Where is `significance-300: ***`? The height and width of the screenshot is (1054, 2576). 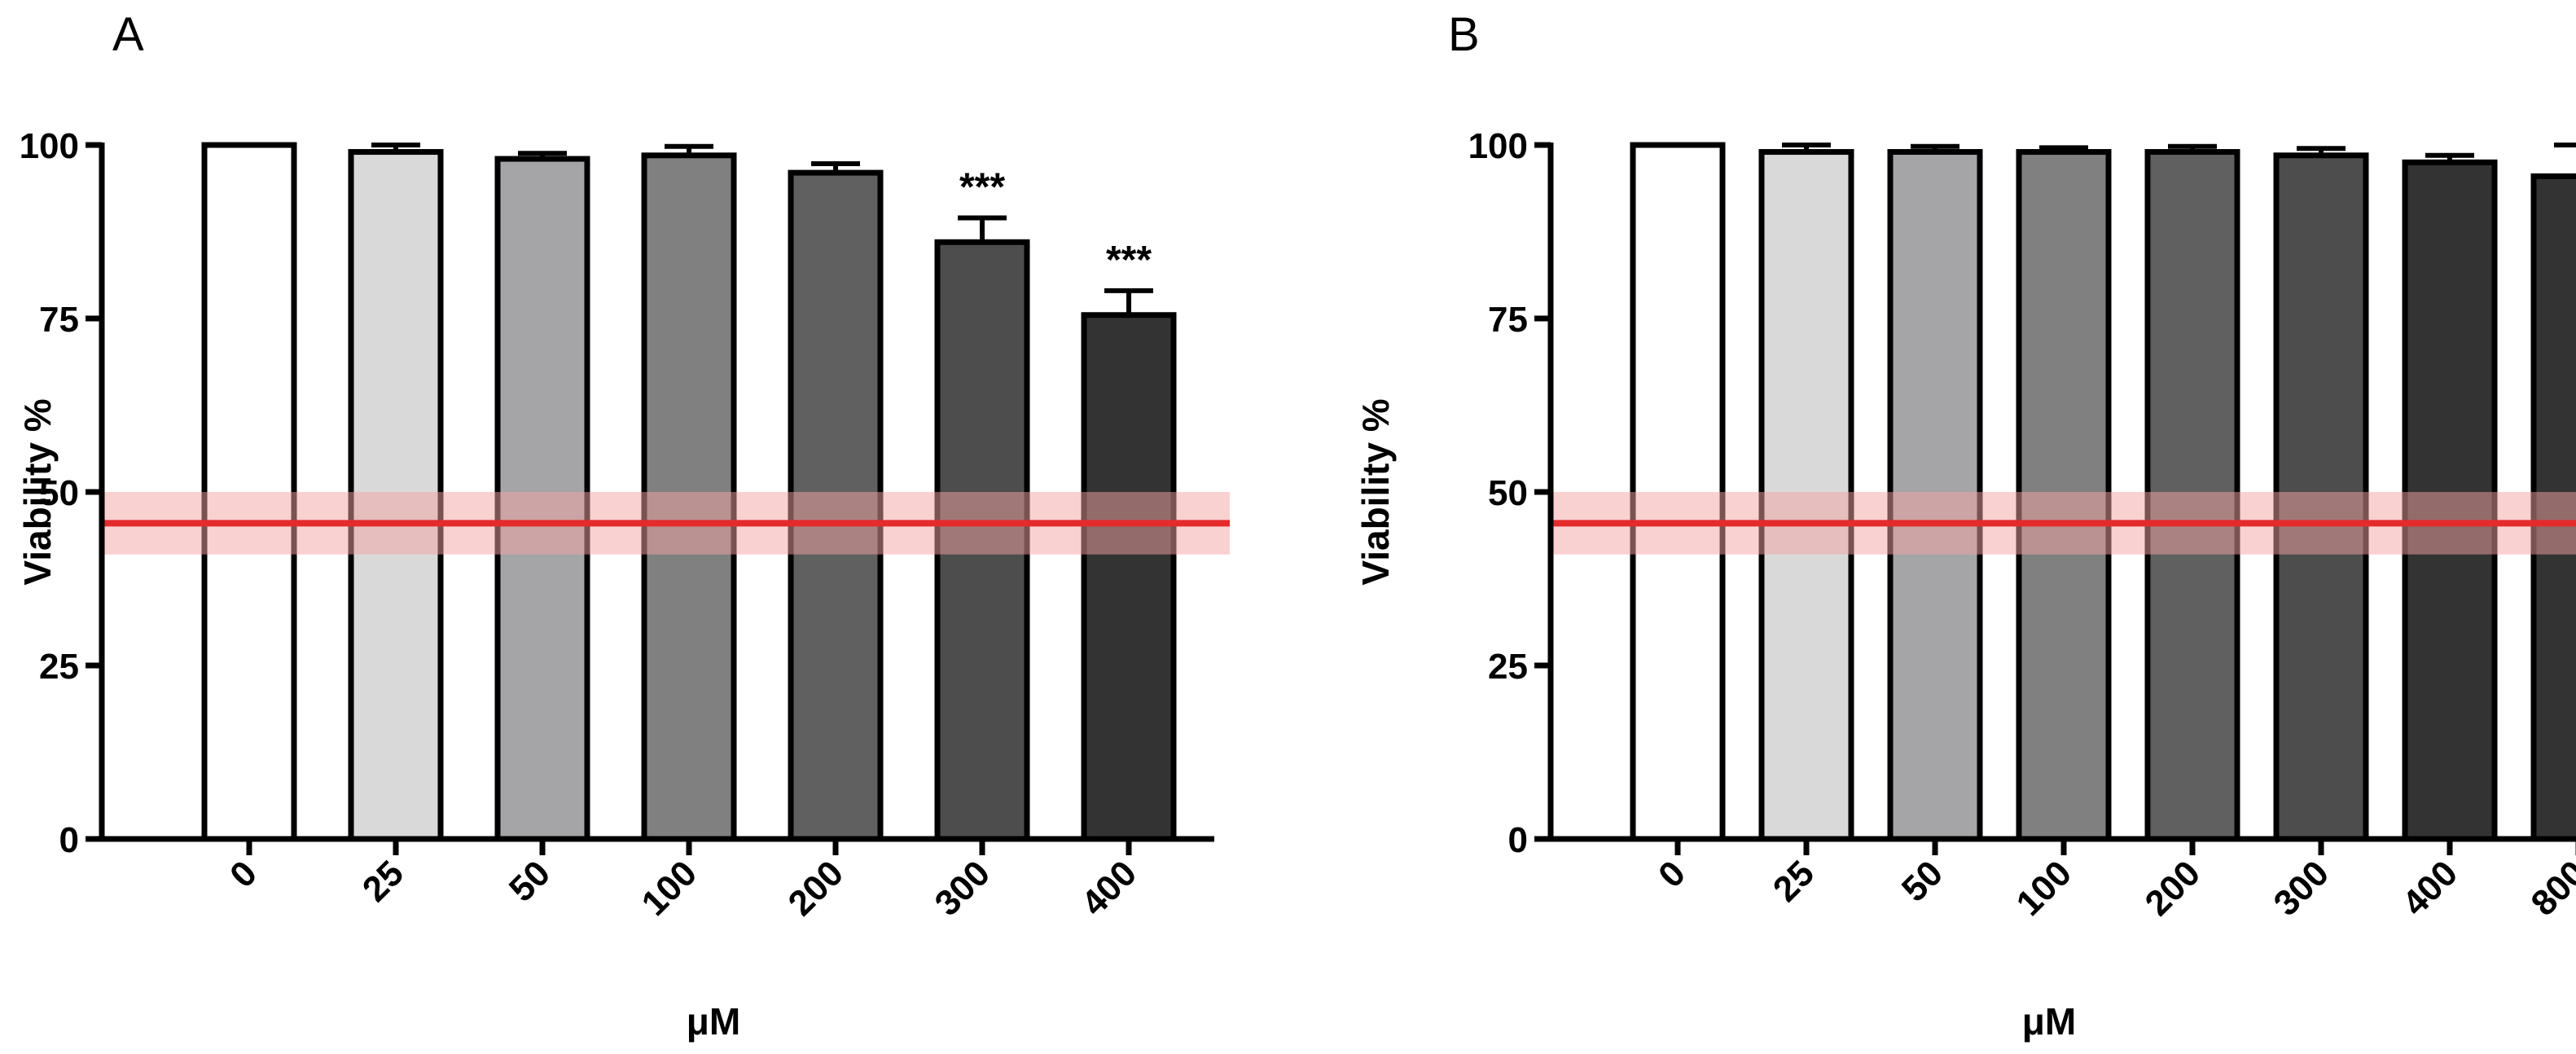 significance-300: *** is located at coordinates (982, 187).